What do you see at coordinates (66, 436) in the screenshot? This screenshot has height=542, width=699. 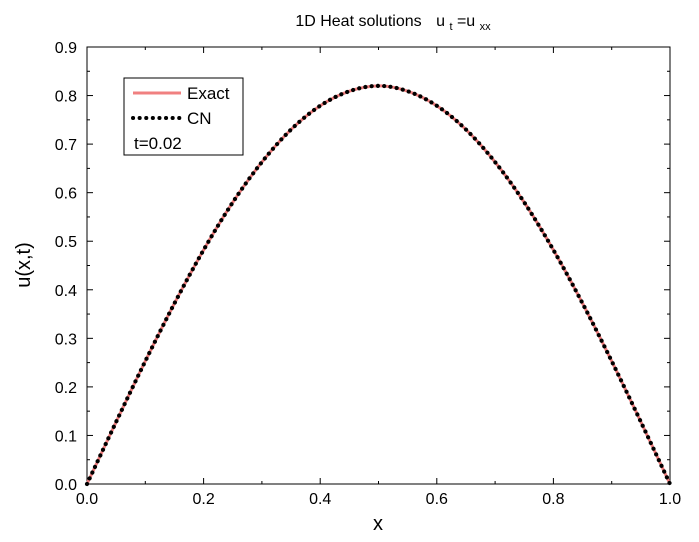 I see `y-tick-label: 0.1` at bounding box center [66, 436].